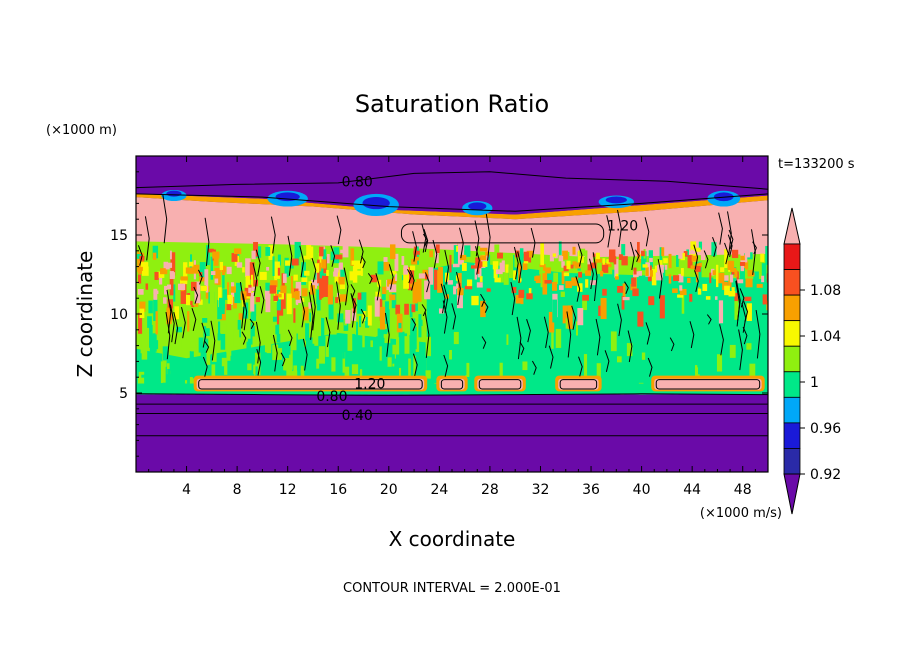 This screenshot has height=654, width=904. Describe the element at coordinates (288, 490) in the screenshot. I see `x-tick-label: 12` at that location.